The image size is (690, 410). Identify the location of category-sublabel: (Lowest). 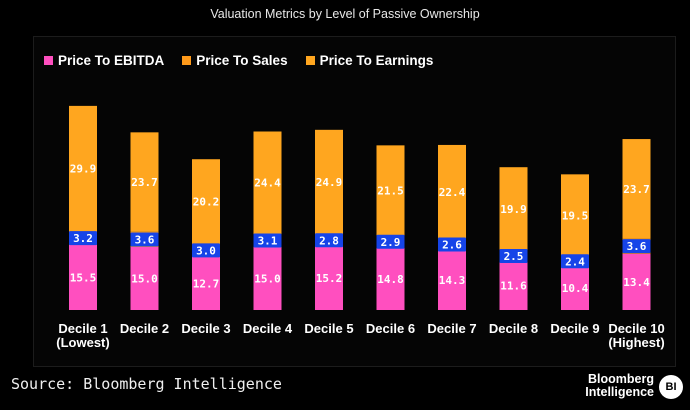
(82, 342).